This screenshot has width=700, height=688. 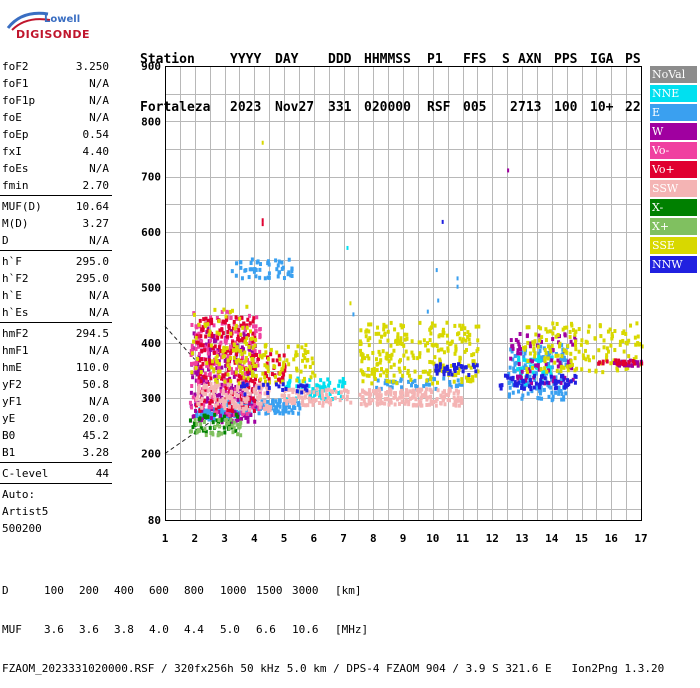 What do you see at coordinates (340, 59) in the screenshot?
I see `header-label-3: DDD` at bounding box center [340, 59].